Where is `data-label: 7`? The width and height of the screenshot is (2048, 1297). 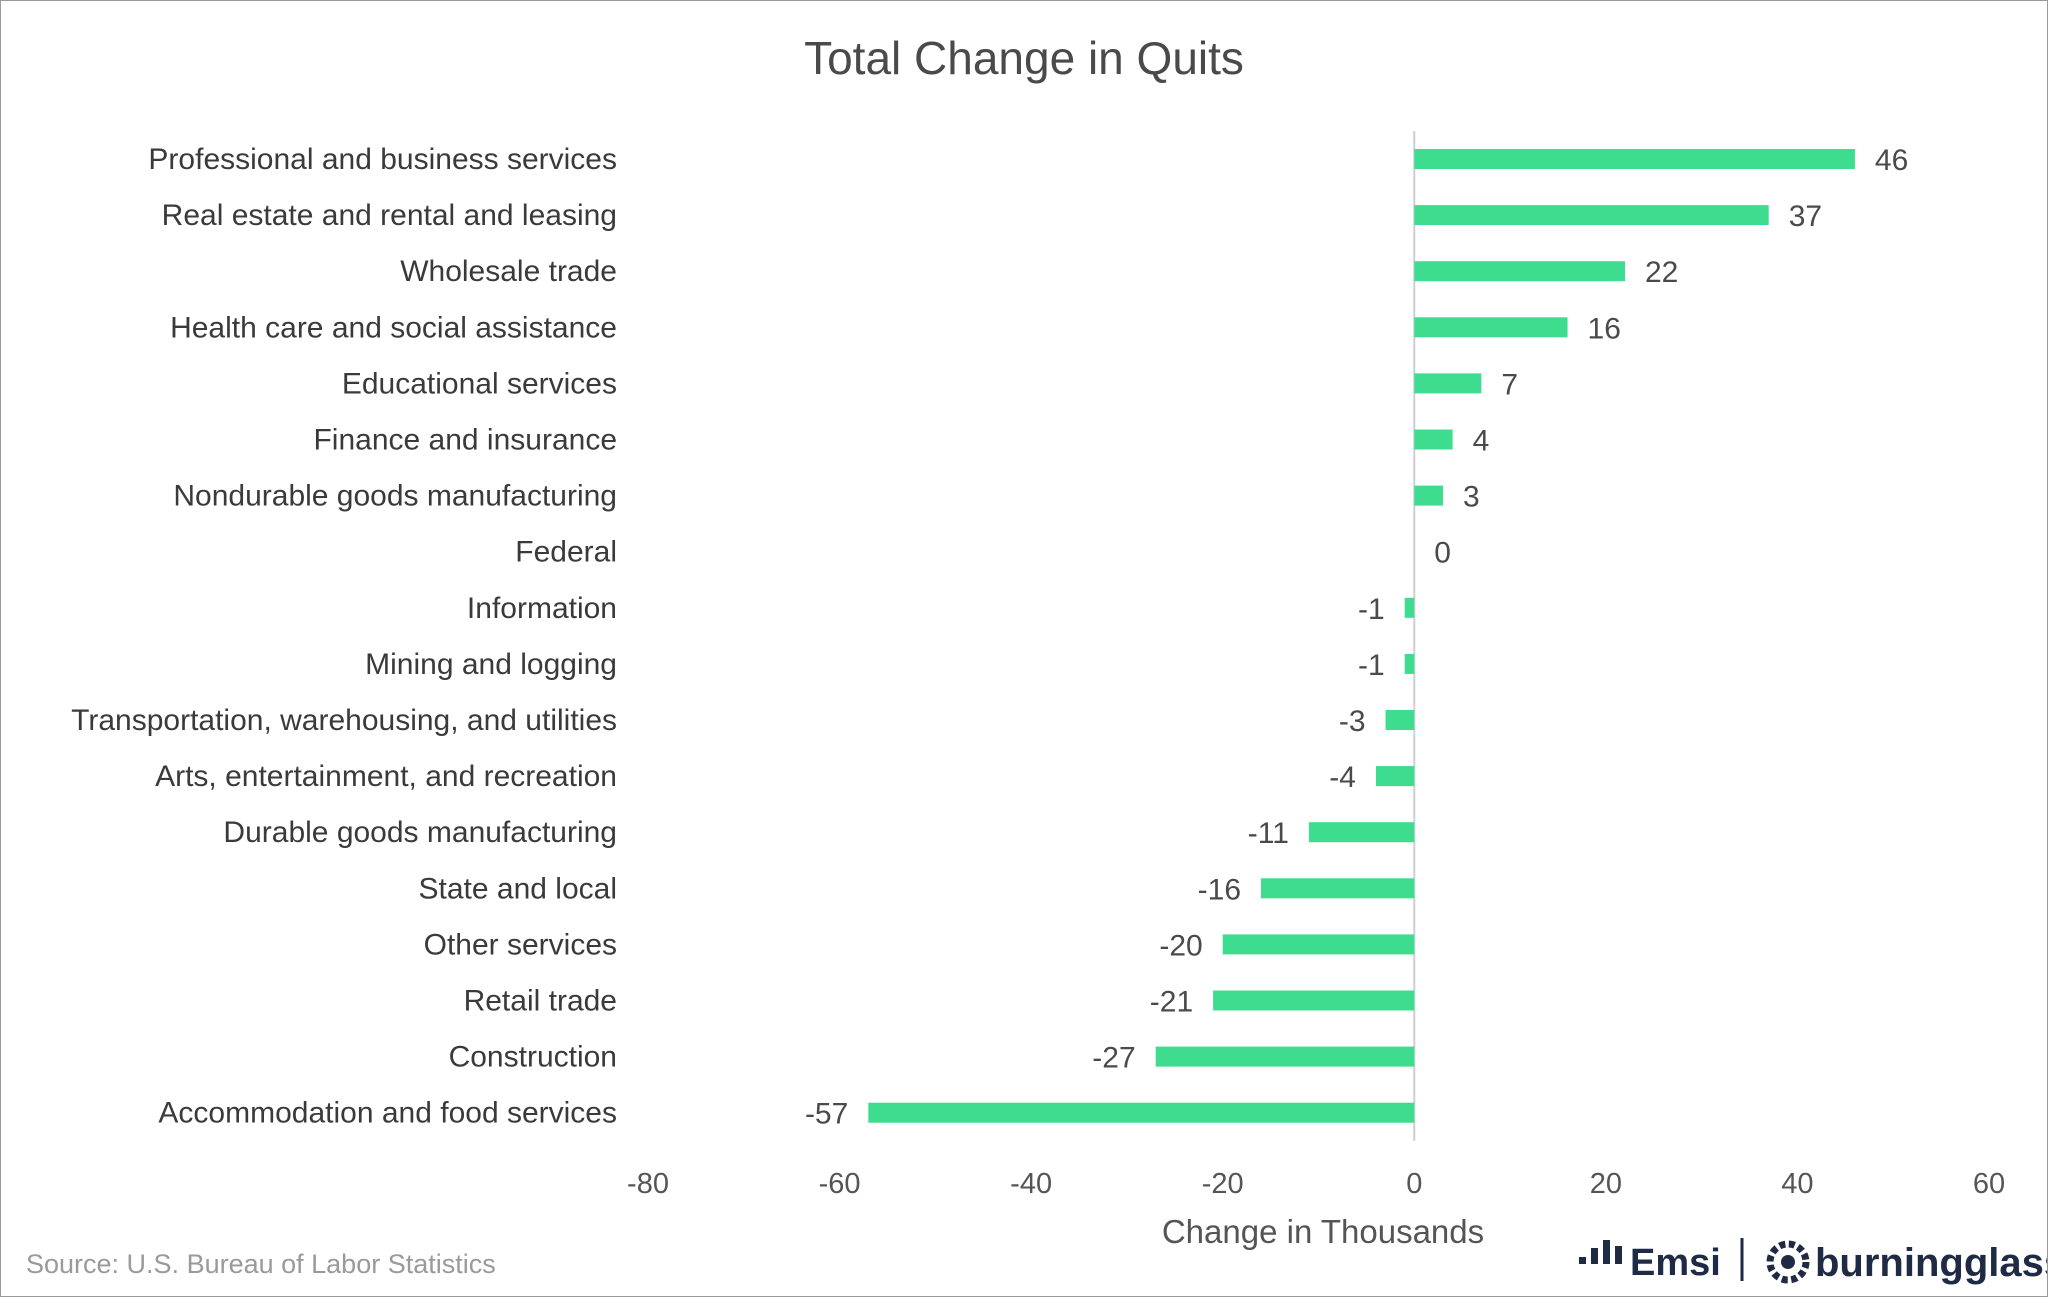
data-label: 7 is located at coordinates (1509, 384).